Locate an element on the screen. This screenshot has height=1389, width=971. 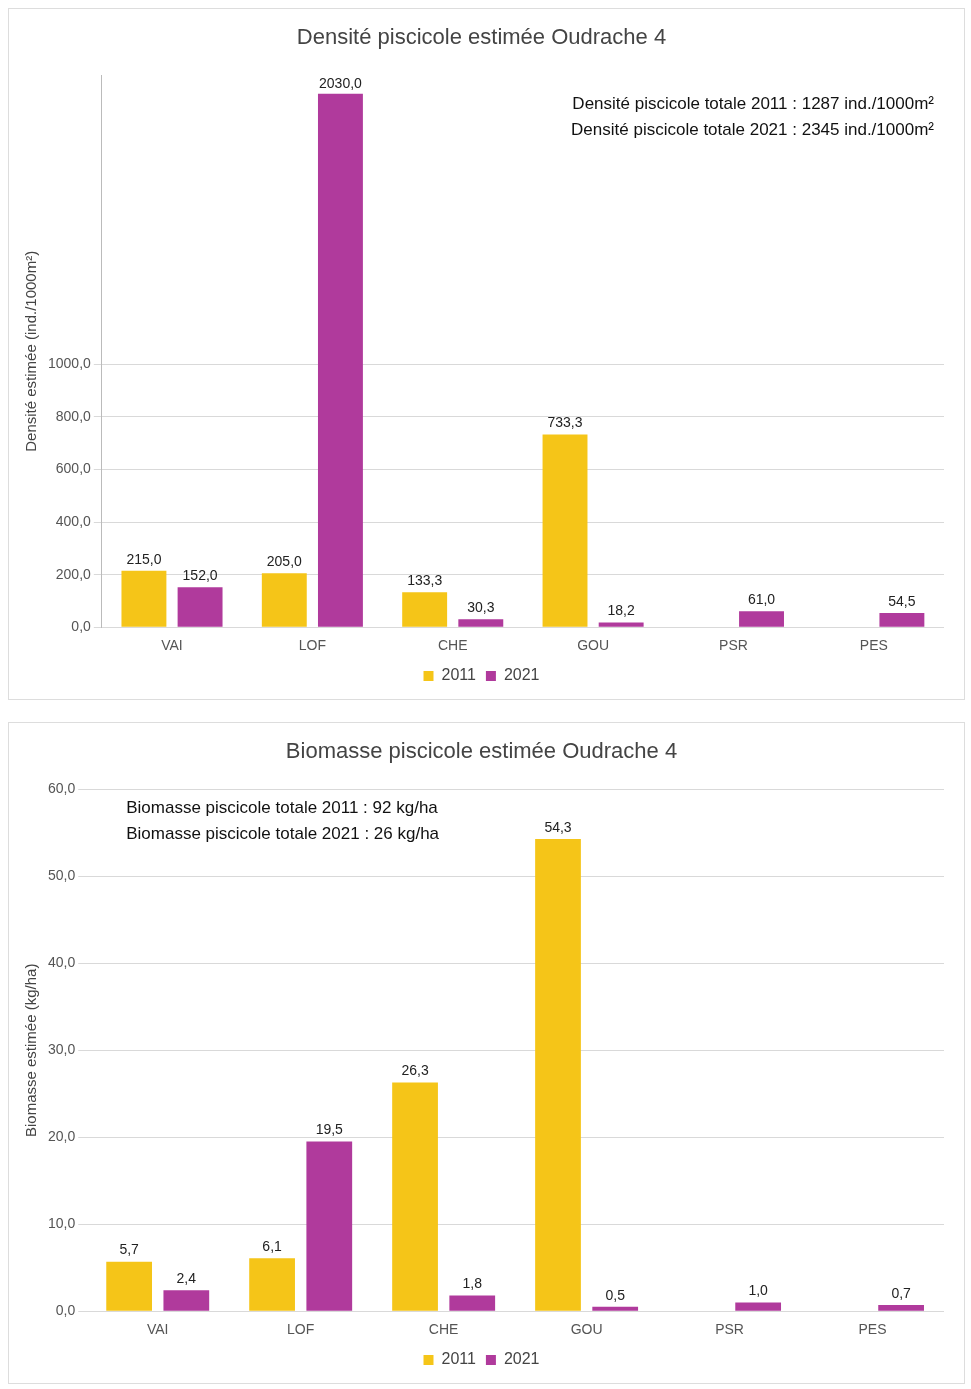
y-tick-label: 20,0 is located at coordinates (62, 1136).